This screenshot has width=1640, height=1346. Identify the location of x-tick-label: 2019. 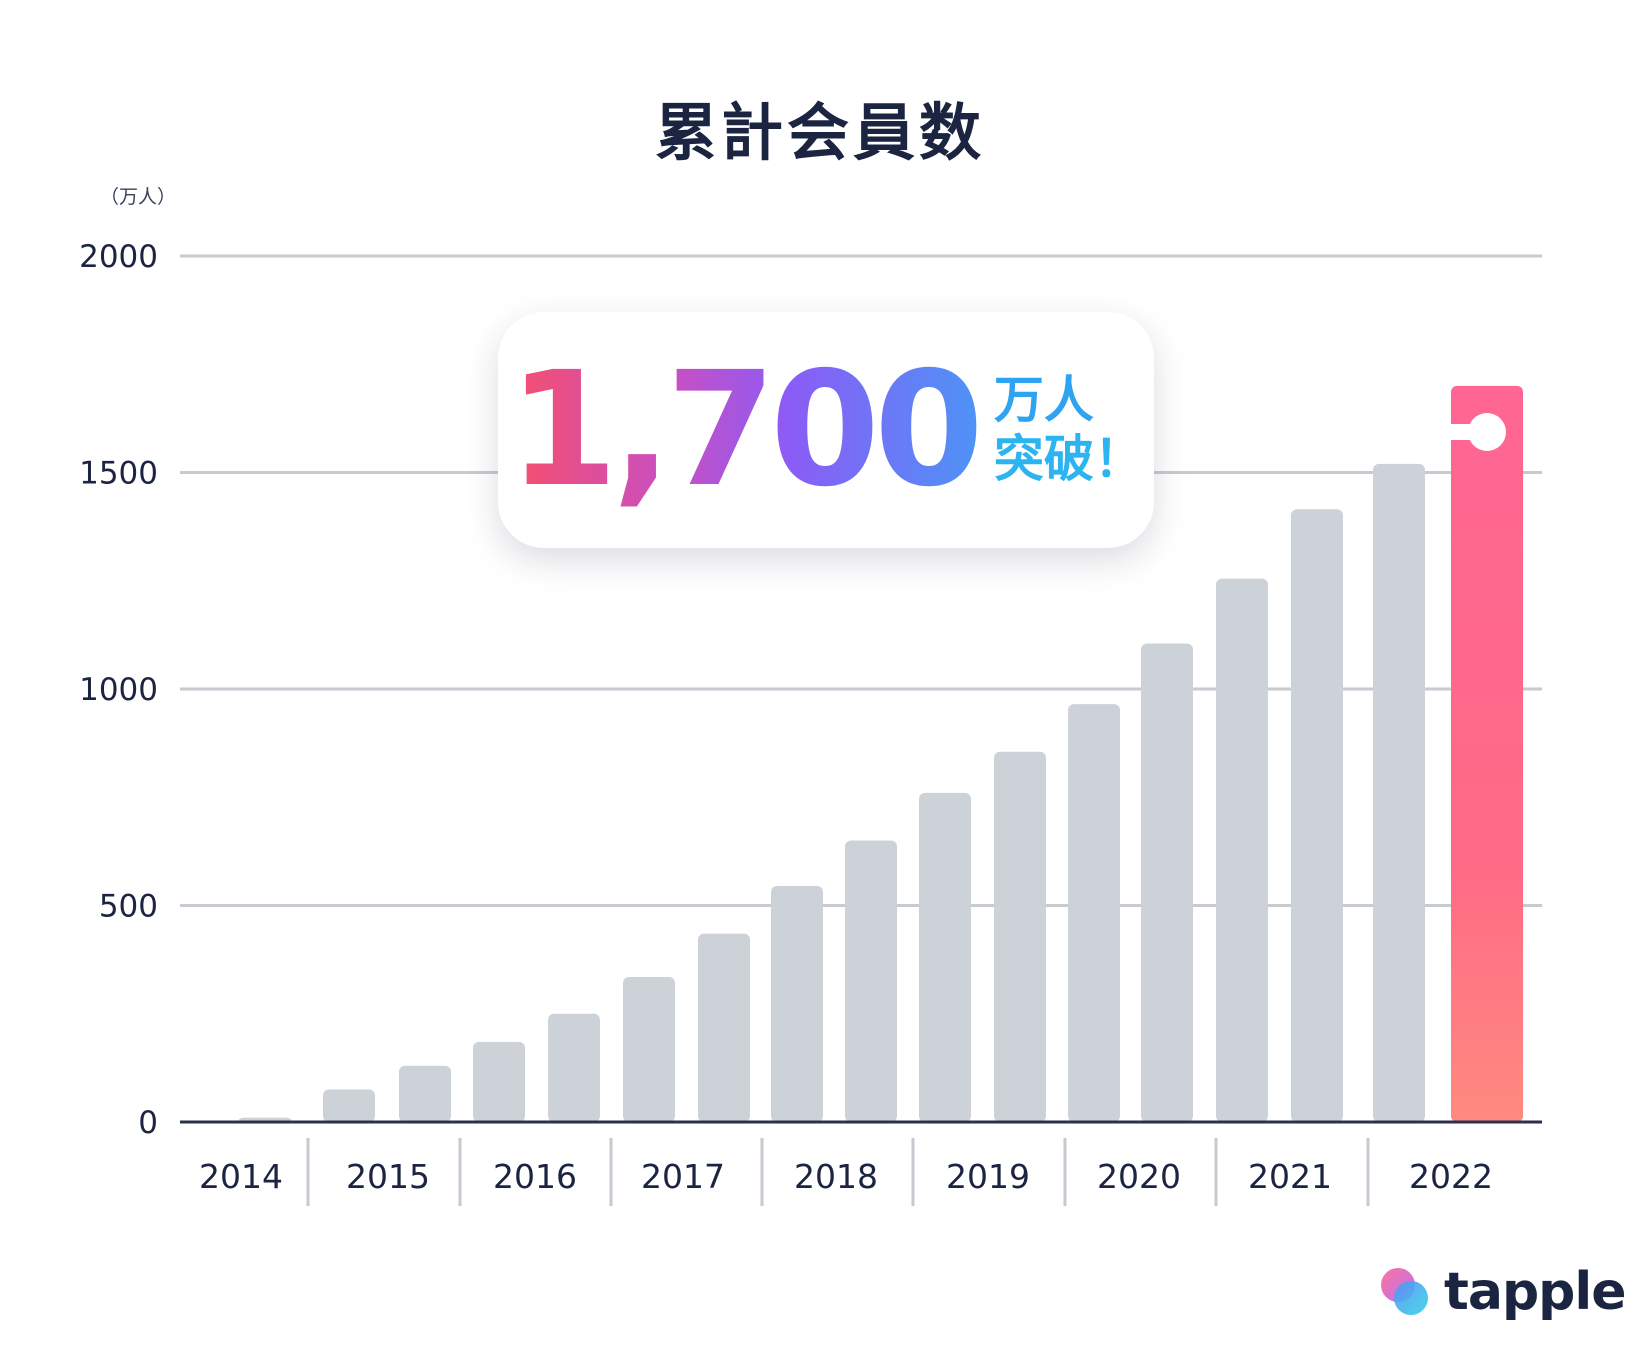
(988, 1176).